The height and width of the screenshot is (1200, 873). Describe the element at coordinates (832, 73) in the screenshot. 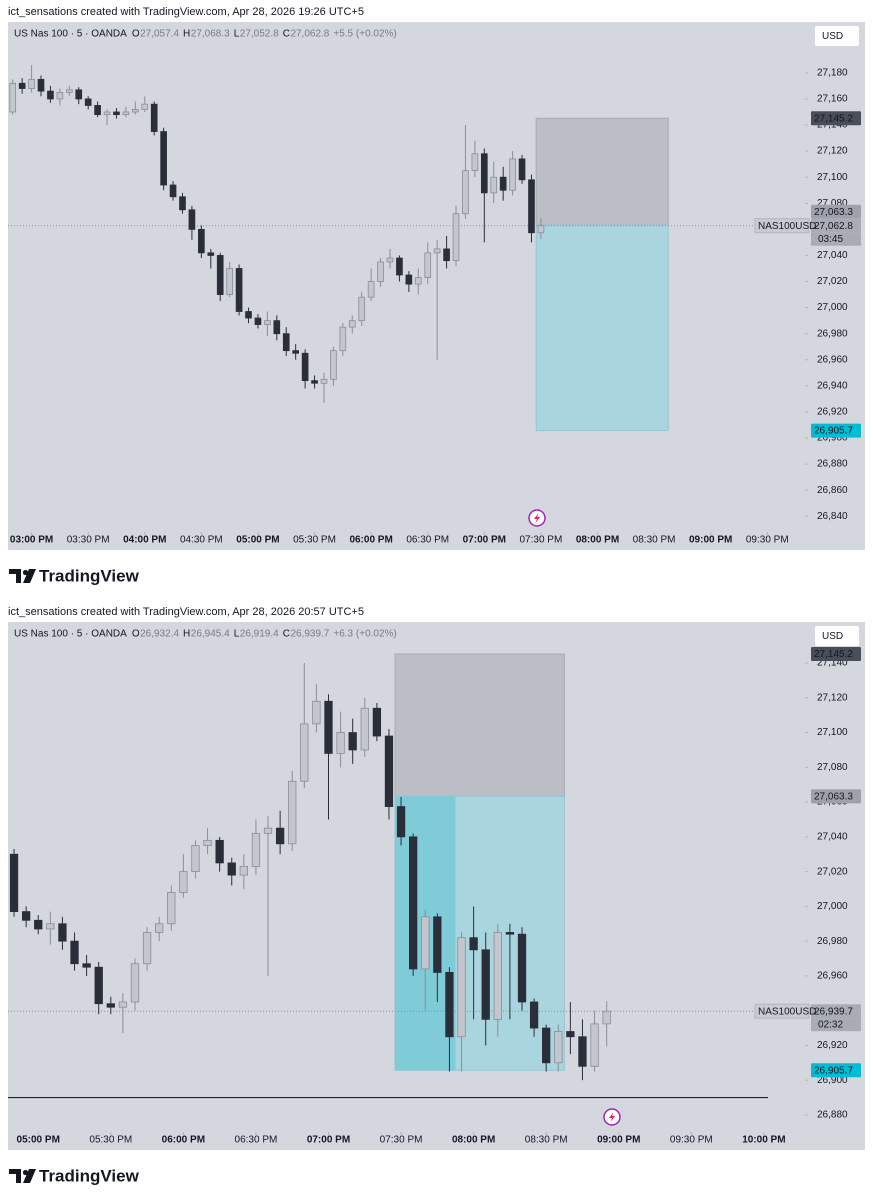

I see `y-tick-label: 27,180` at that location.